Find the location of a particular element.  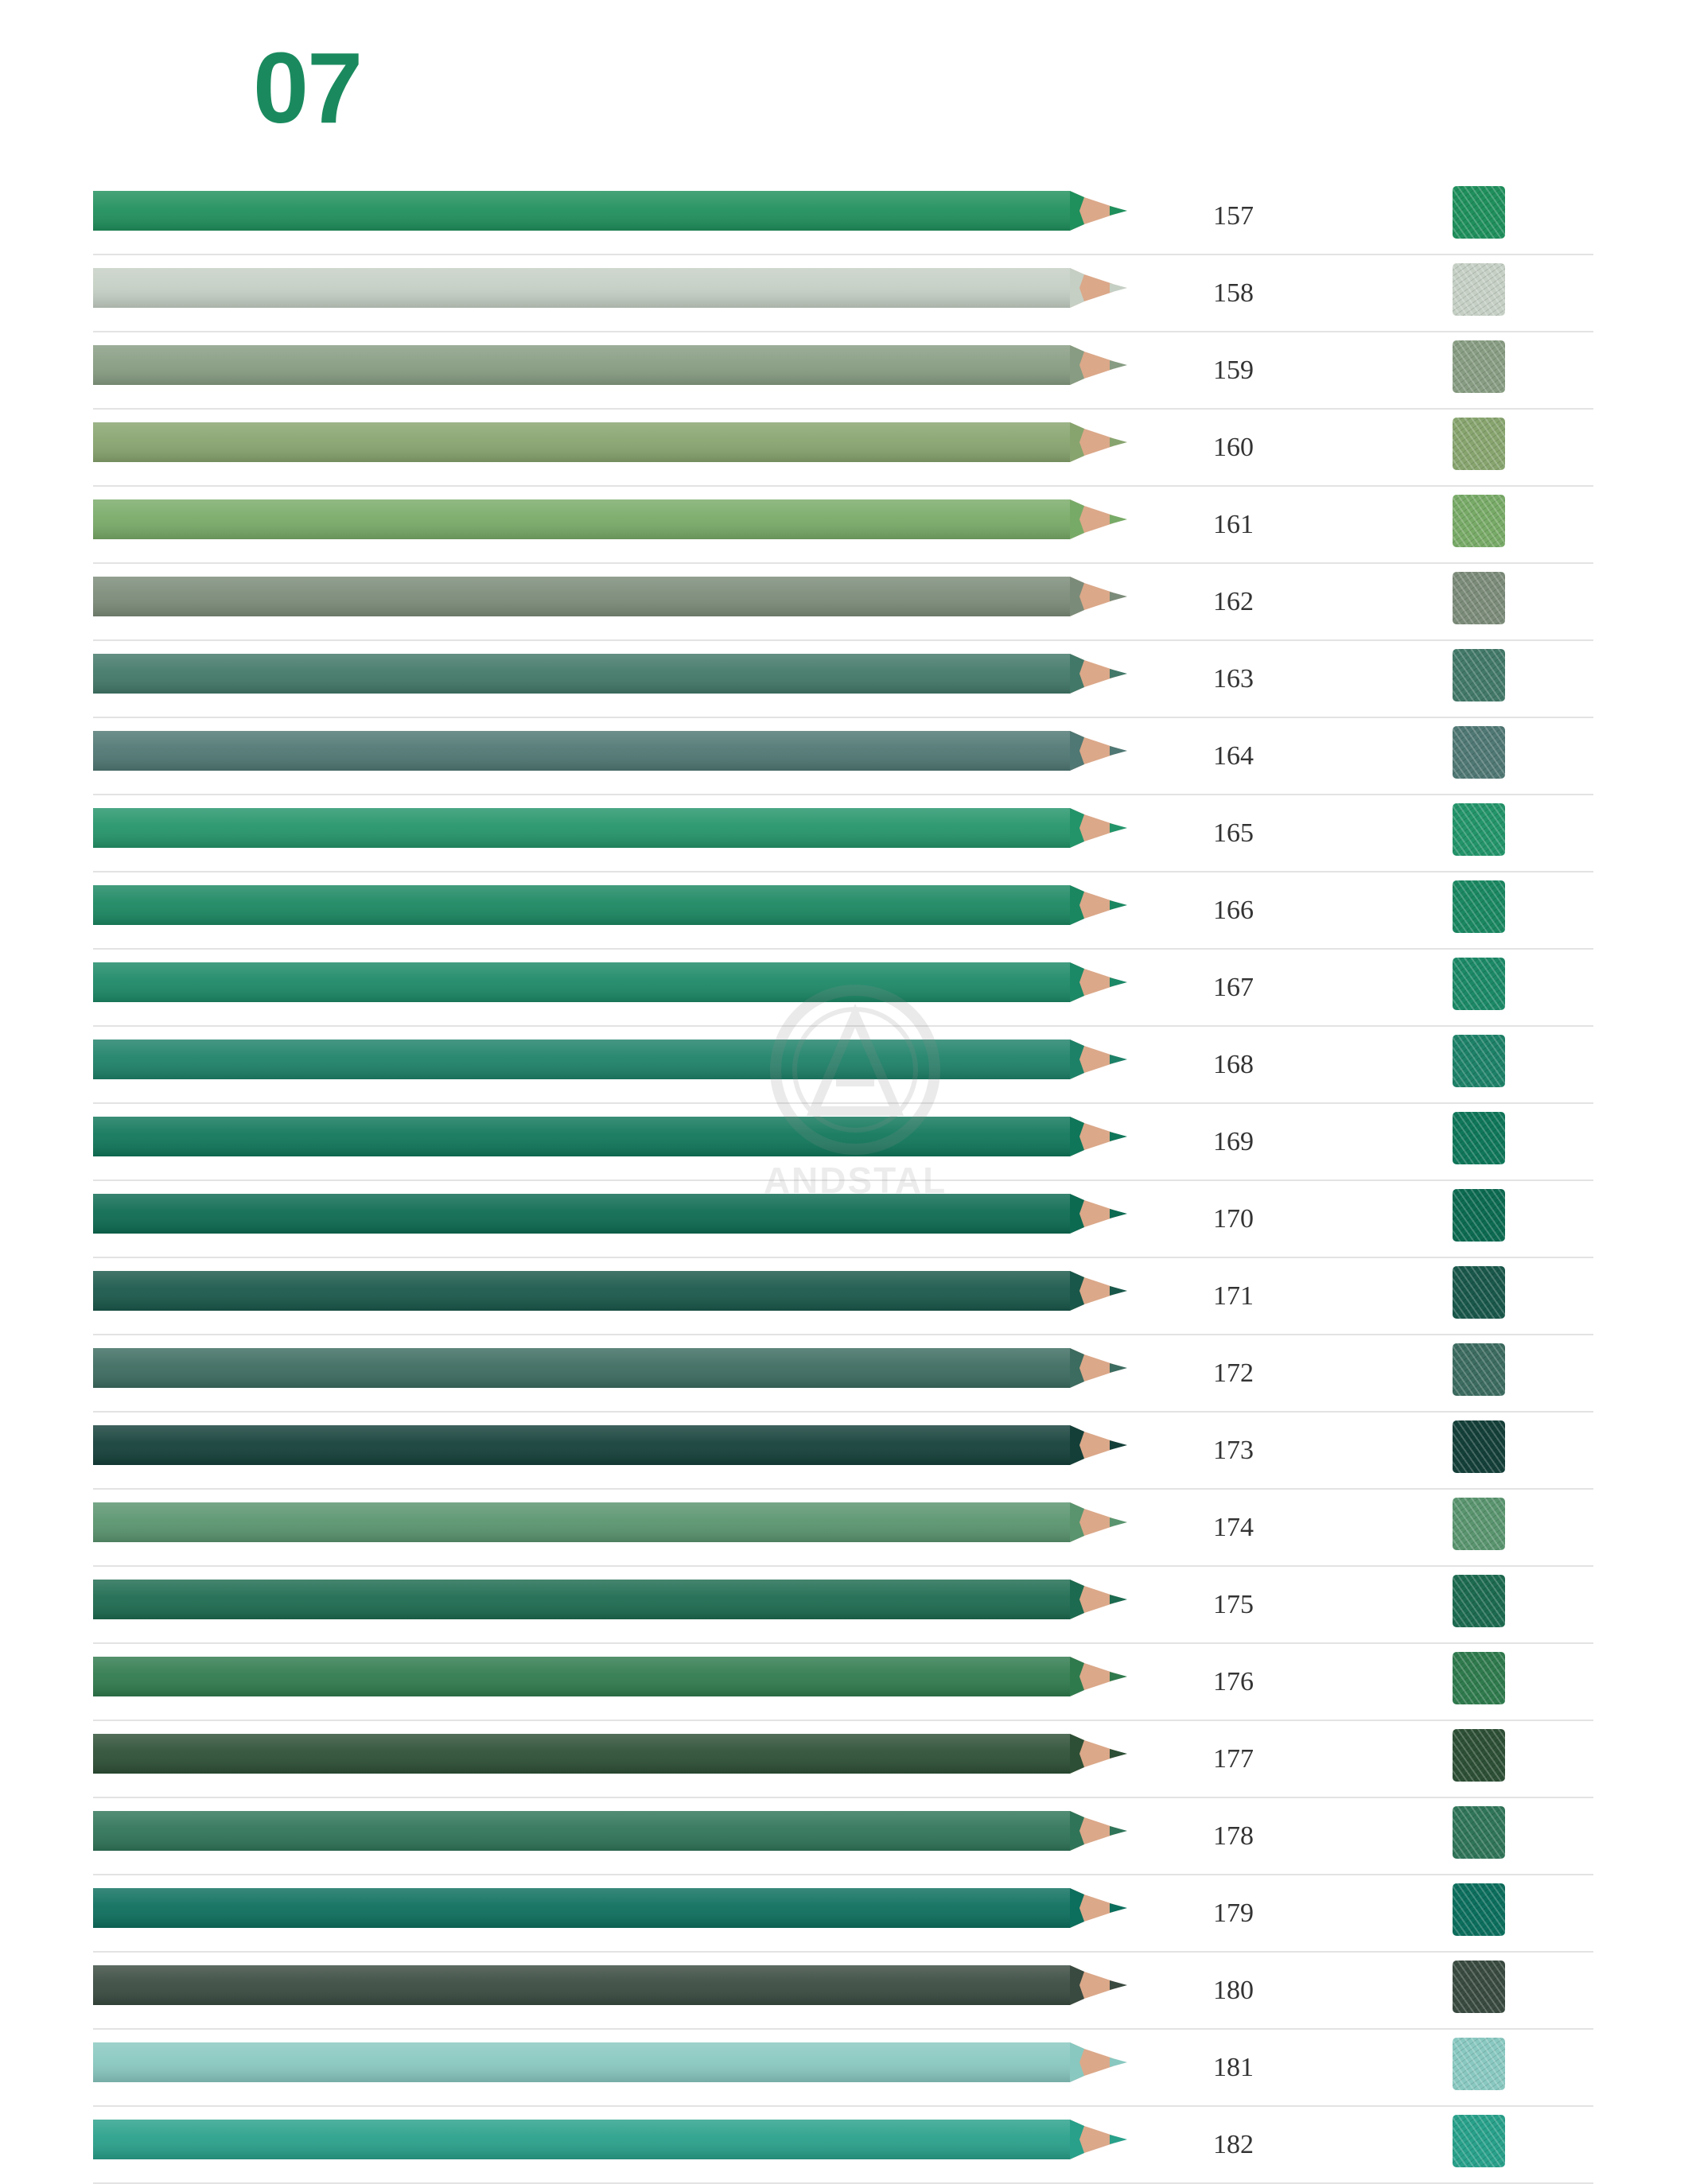

pencil-row: 172 is located at coordinates (843, 1374).